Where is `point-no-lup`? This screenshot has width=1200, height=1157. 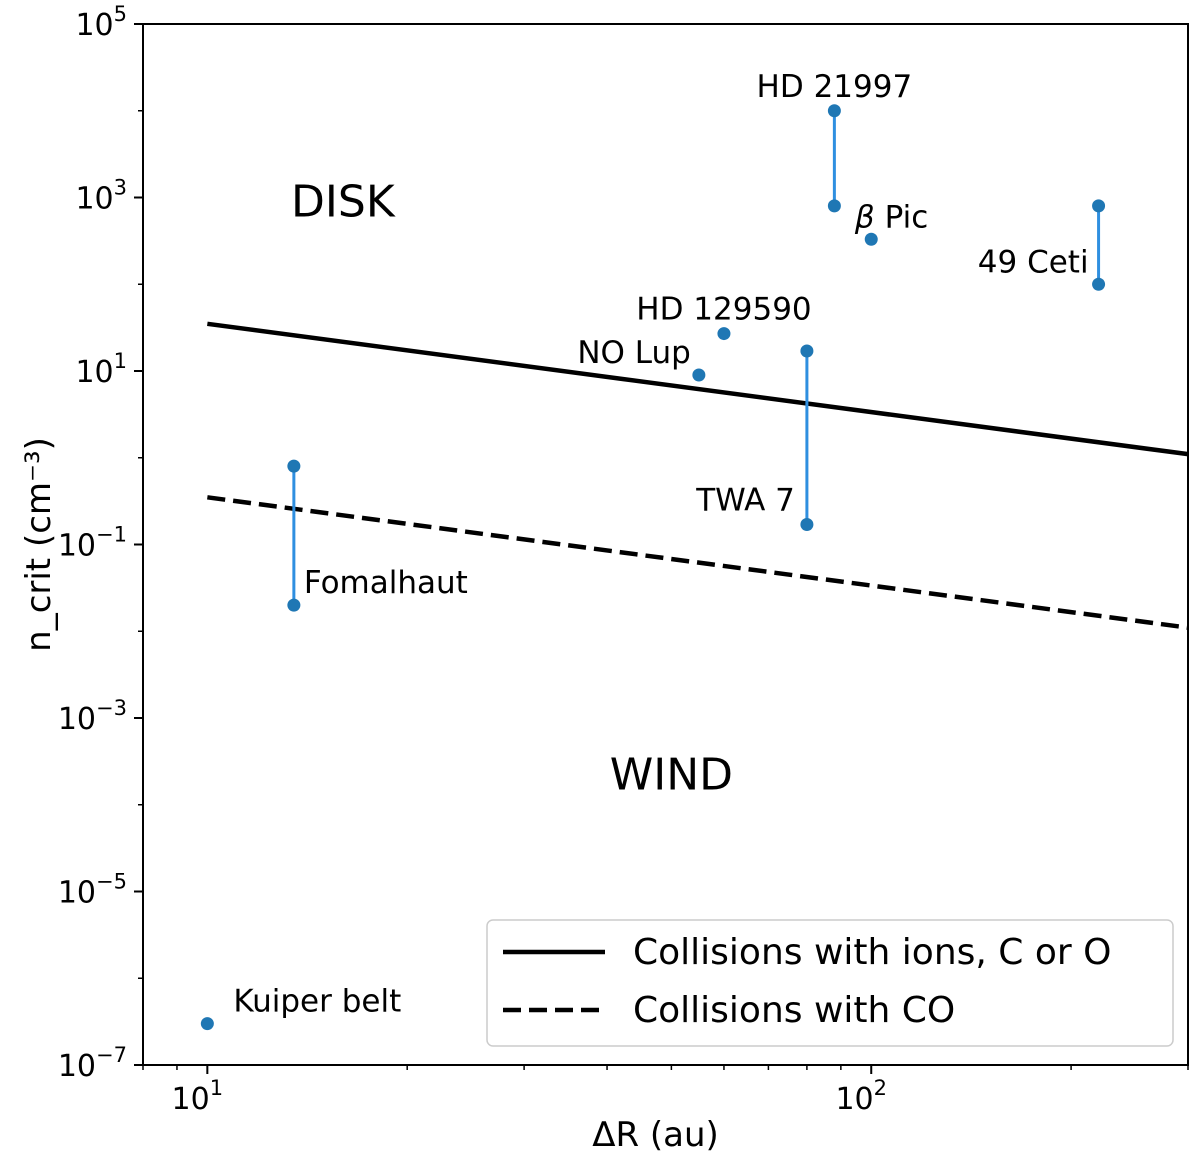
point-no-lup is located at coordinates (699, 375).